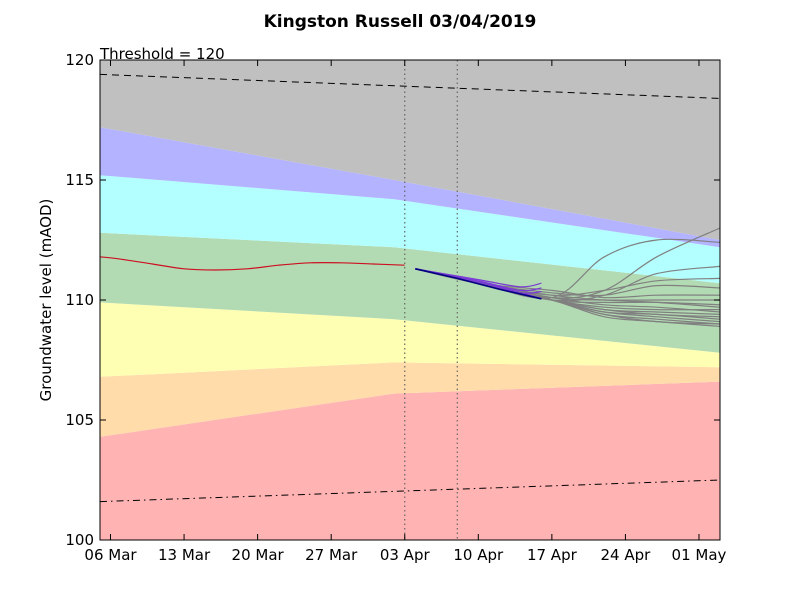  I want to click on x-tick-label: 03 Apr, so click(405, 555).